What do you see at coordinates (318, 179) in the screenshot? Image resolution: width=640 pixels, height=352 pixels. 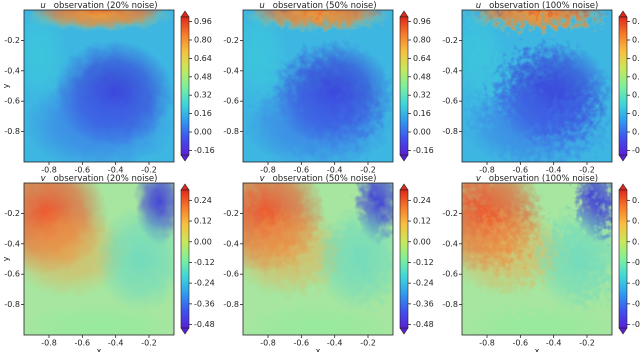 I see `subplot-title: v observation (50% noise)` at bounding box center [318, 179].